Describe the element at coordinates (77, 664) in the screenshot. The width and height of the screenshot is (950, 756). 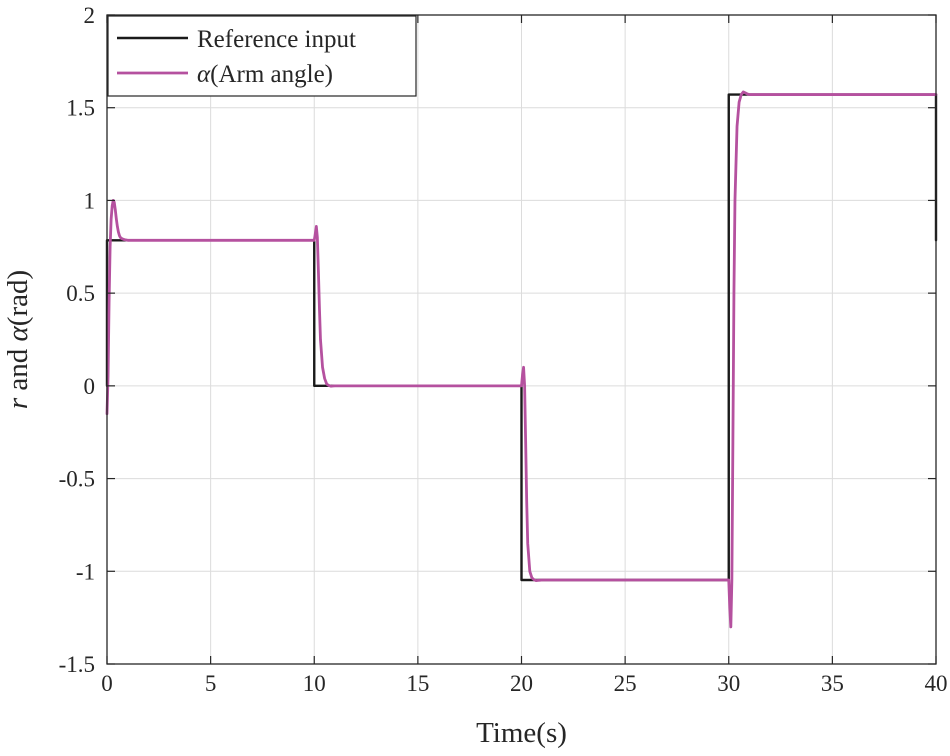
I see `y-tick-label: -1.5` at that location.